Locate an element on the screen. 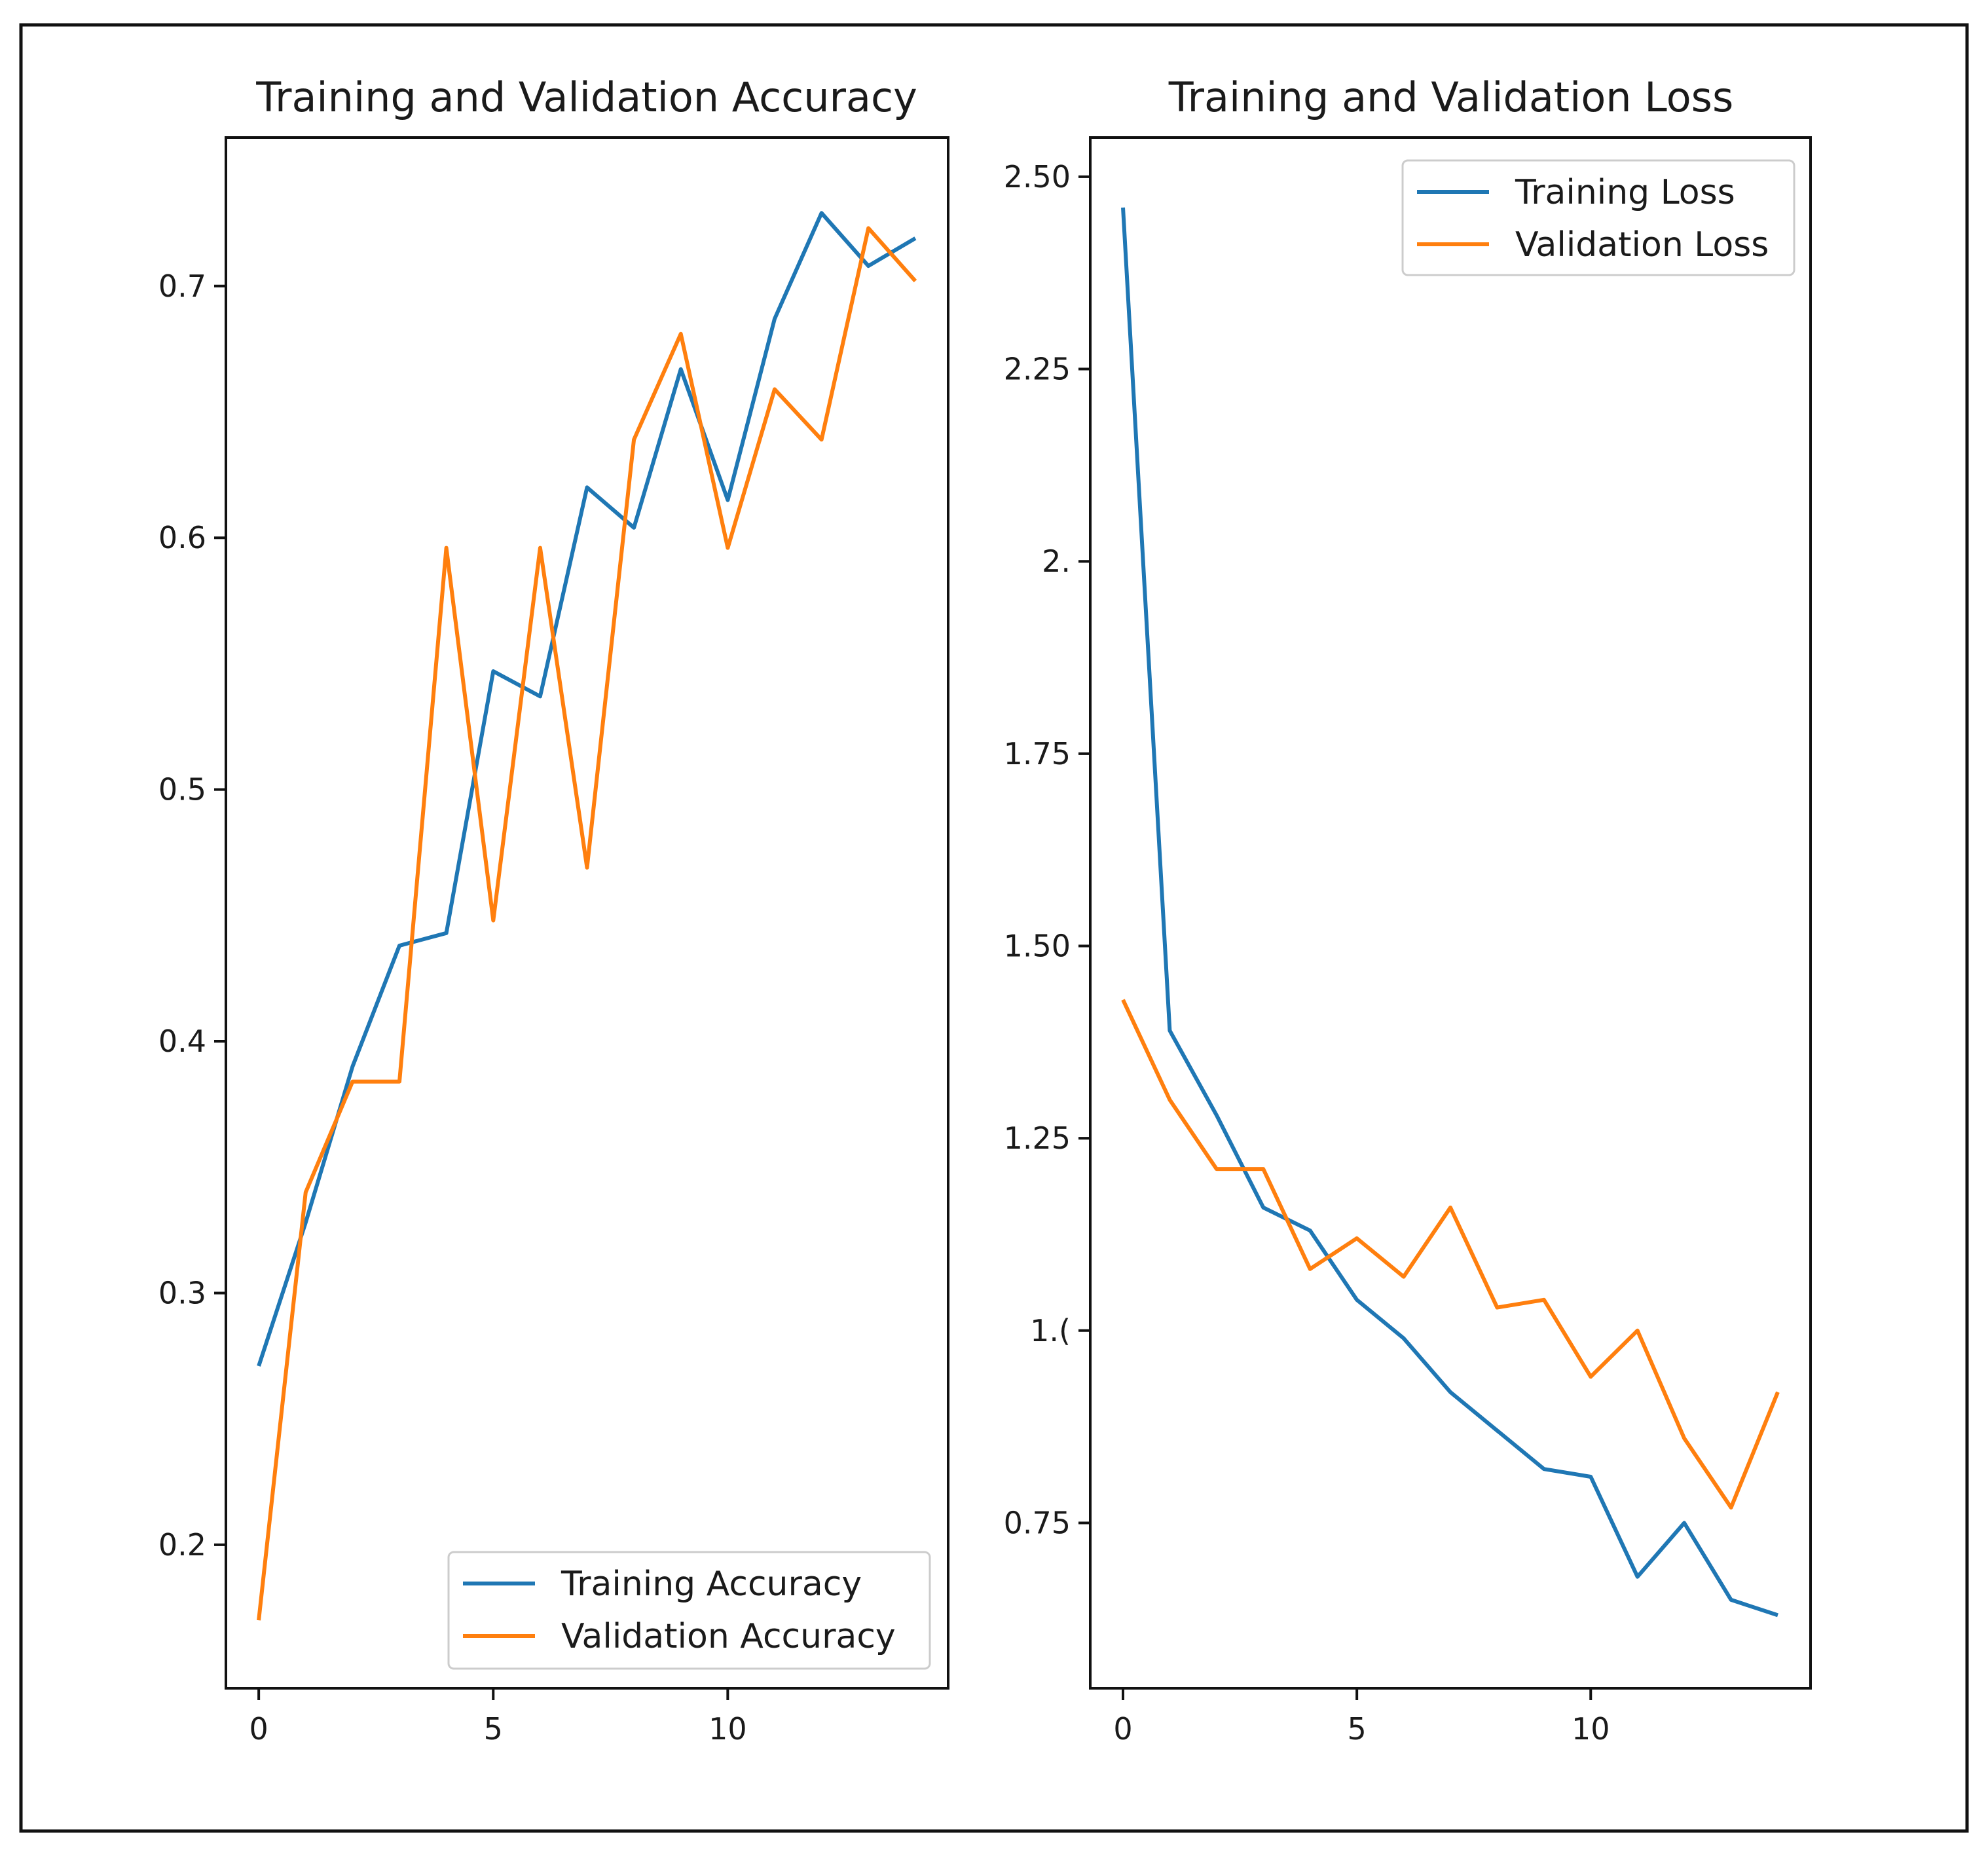 The image size is (1988, 1852). y-tick-label: 0.7 is located at coordinates (182, 286).